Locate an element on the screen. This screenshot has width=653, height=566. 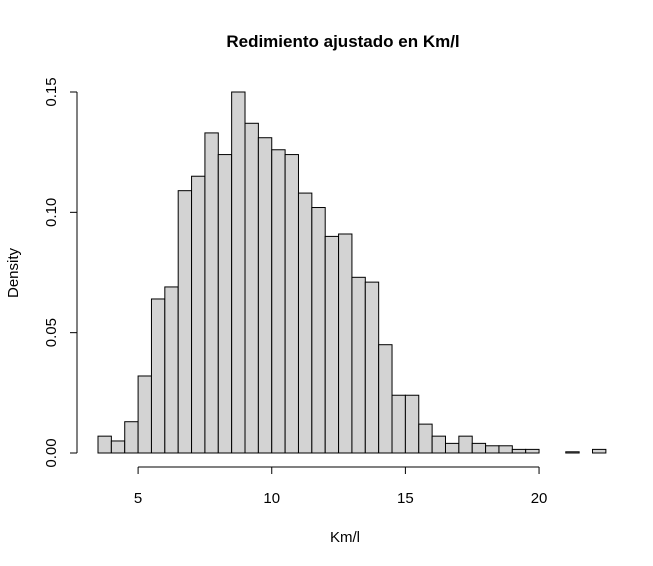
y-tick-label: 0.10 is located at coordinates (51, 212).